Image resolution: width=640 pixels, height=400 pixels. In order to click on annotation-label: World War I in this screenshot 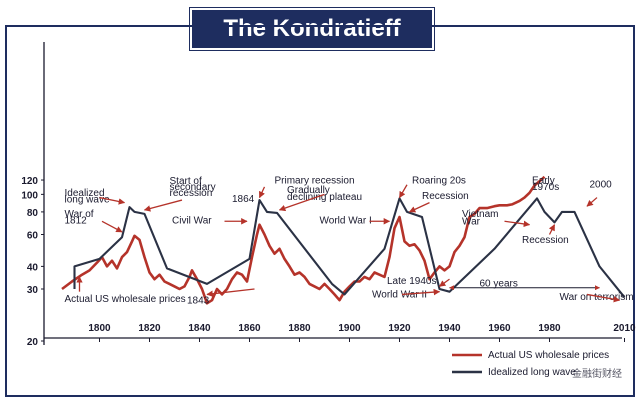, I will do `click(346, 221)`.